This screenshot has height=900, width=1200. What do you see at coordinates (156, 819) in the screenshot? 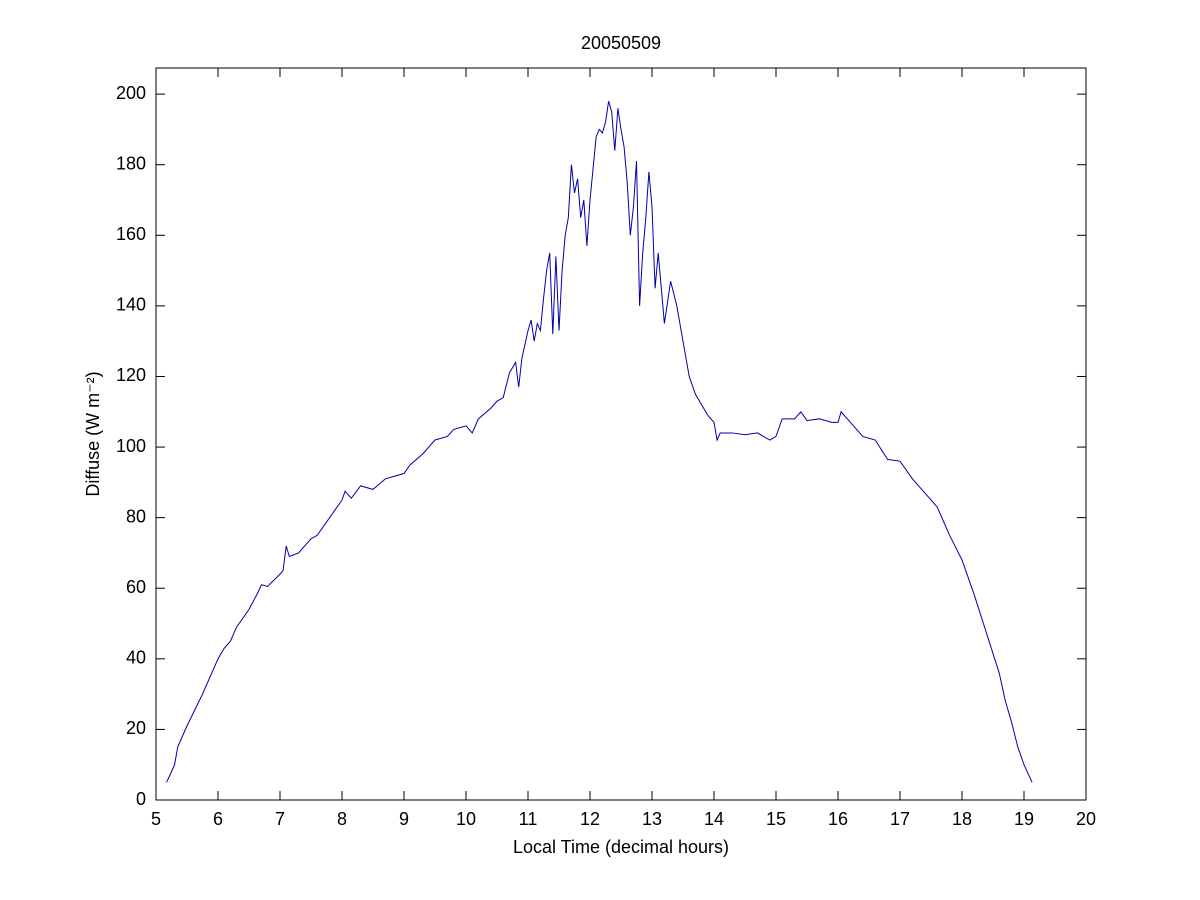
I see `x-tick-label: 5` at bounding box center [156, 819].